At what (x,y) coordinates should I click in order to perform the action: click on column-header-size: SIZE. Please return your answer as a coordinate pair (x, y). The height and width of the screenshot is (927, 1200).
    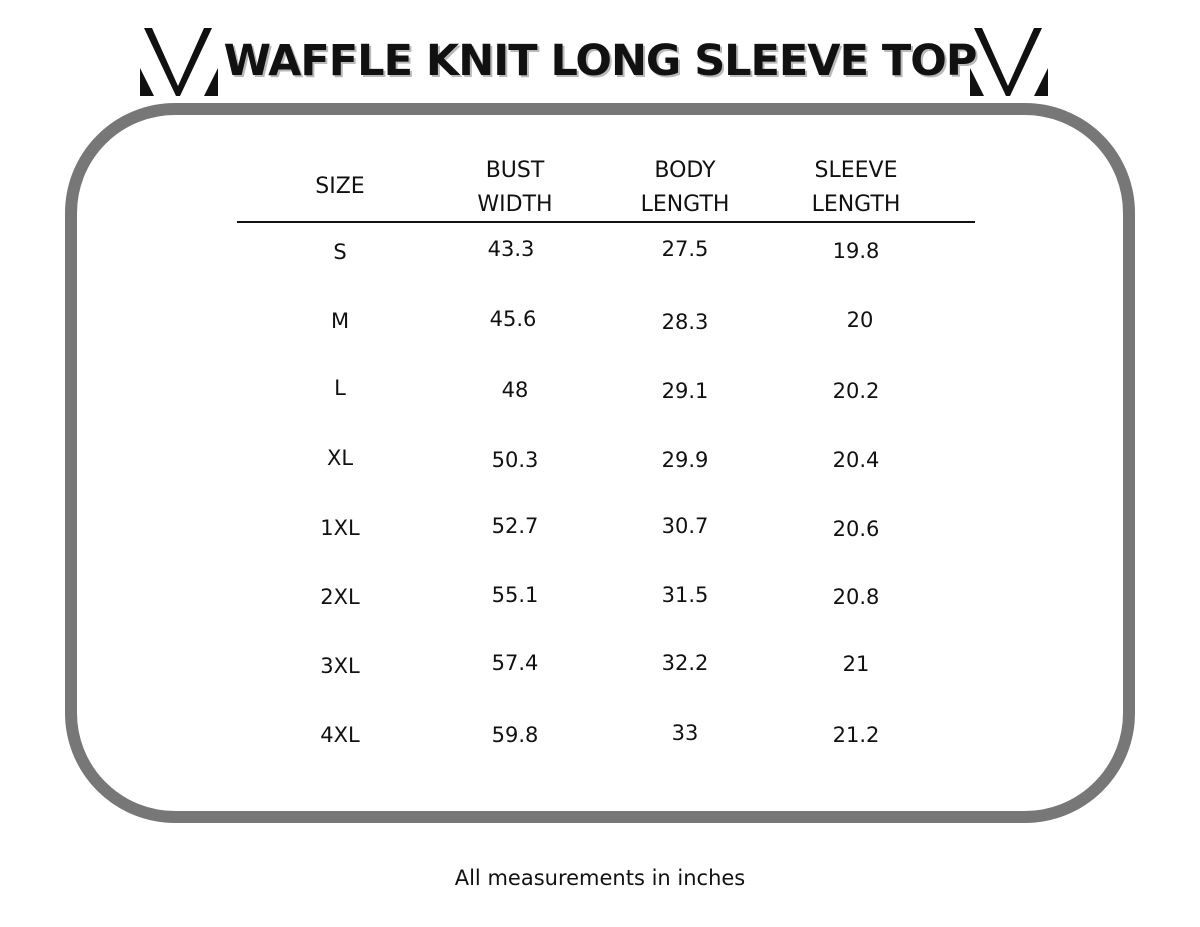
    Looking at the image, I should click on (340, 186).